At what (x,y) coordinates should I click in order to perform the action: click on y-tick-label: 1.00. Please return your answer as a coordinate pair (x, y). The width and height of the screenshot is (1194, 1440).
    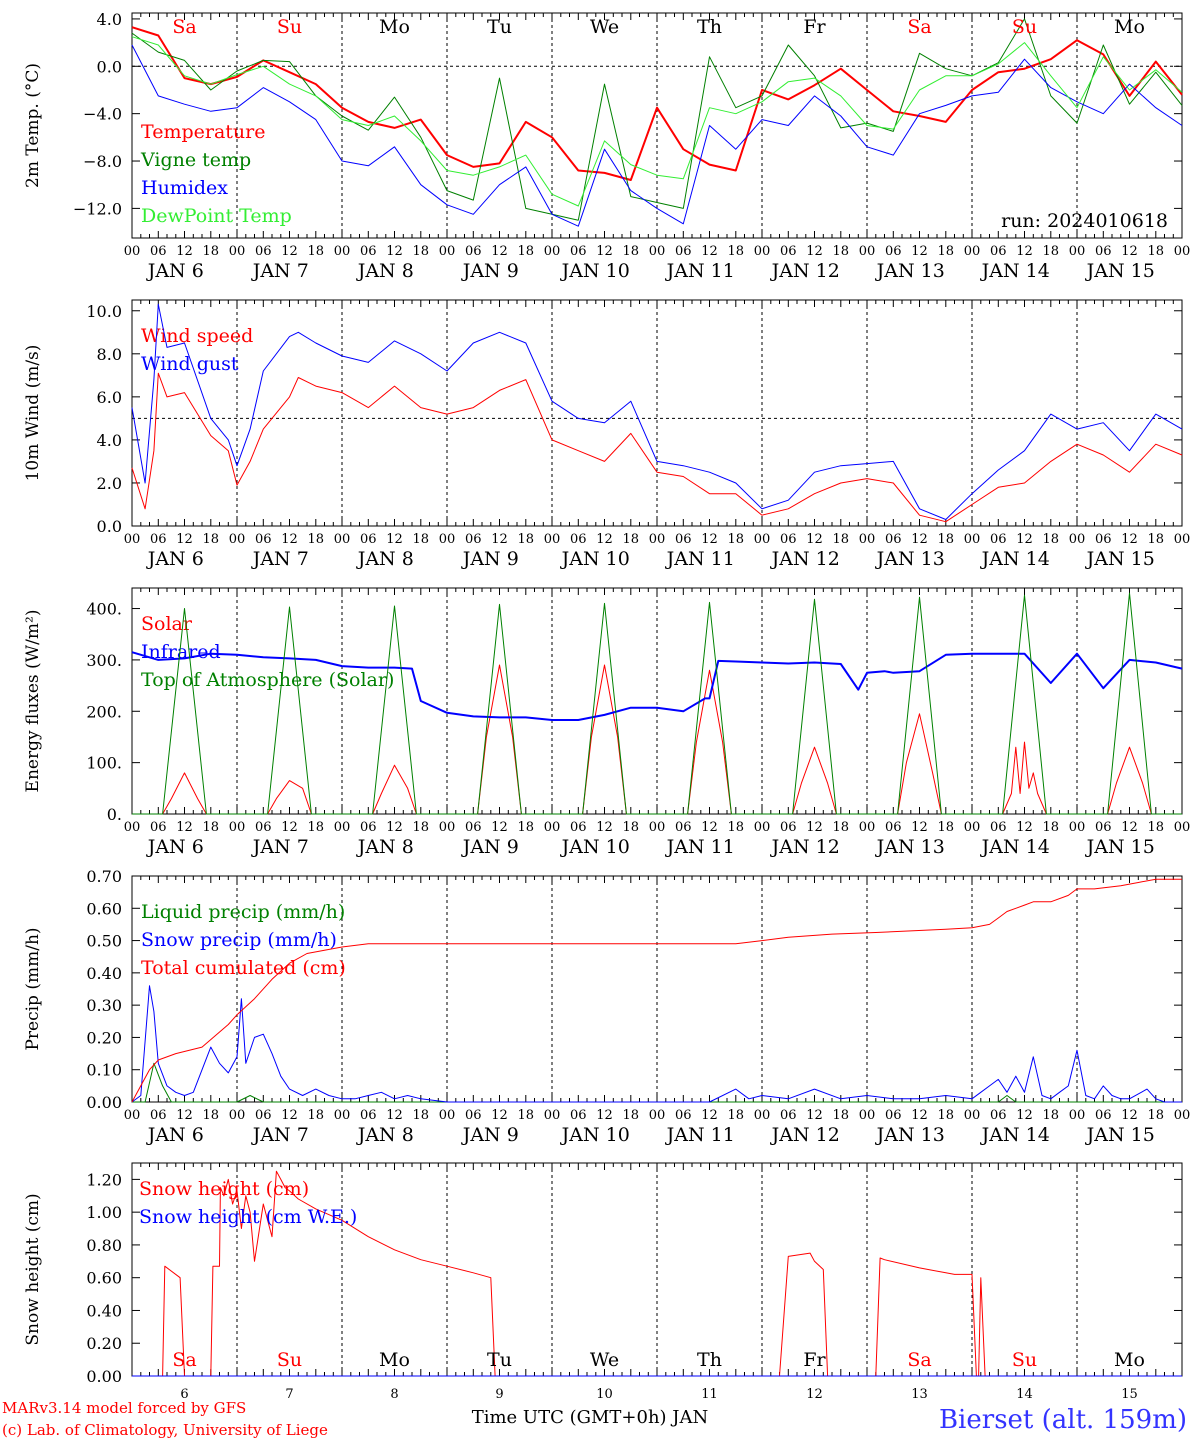
    Looking at the image, I should click on (104, 1212).